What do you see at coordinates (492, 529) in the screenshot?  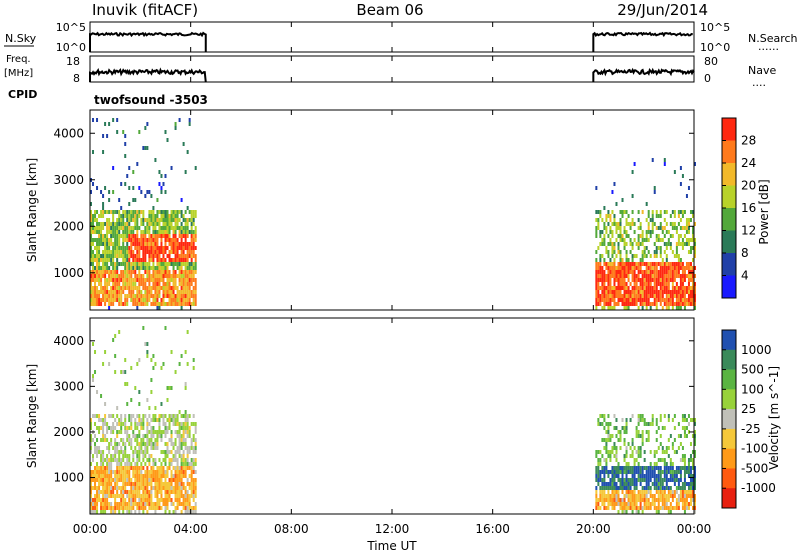 I see `x-tick-label: 16:00` at bounding box center [492, 529].